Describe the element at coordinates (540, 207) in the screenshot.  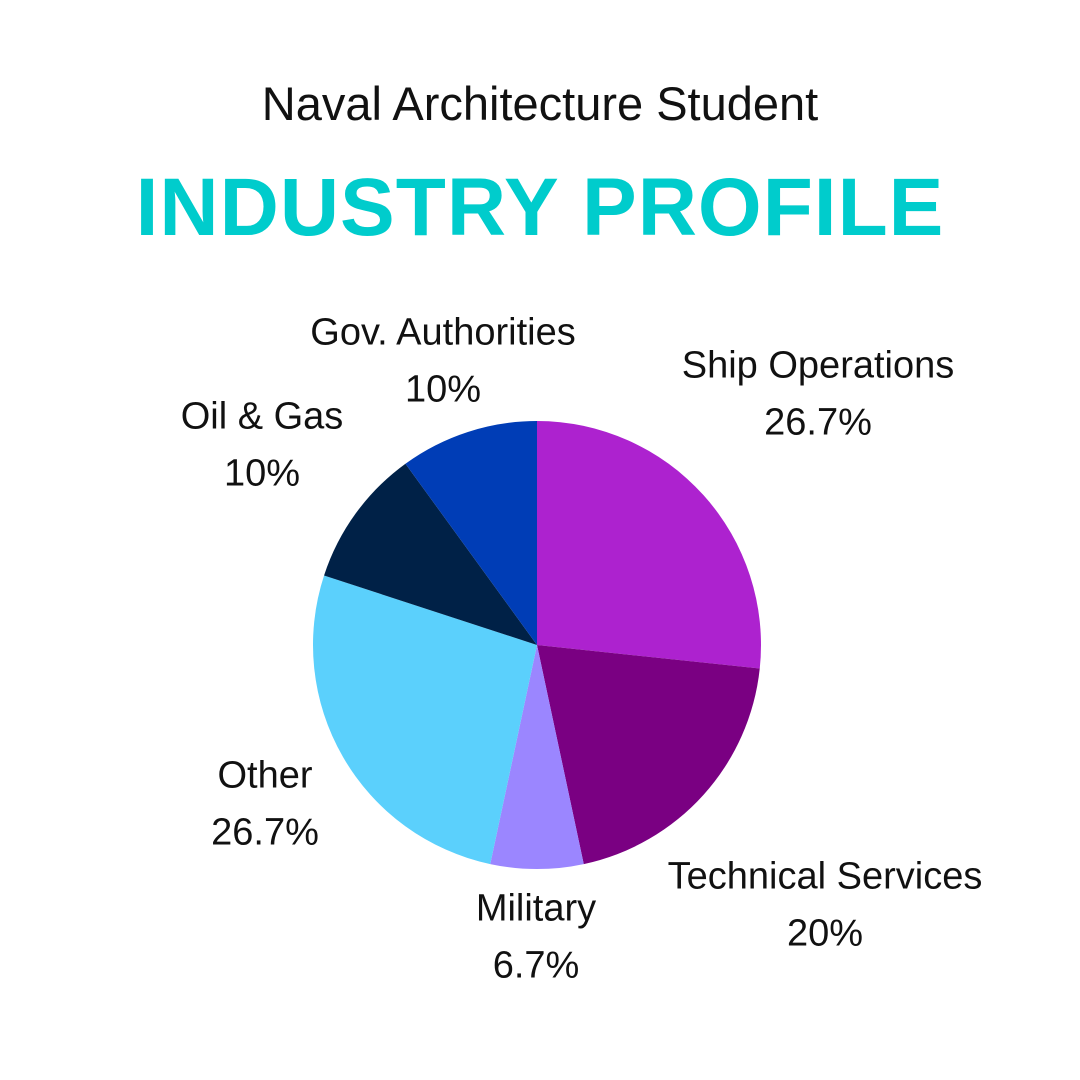
I see `chart-title: INDUSTRY PROFILE` at that location.